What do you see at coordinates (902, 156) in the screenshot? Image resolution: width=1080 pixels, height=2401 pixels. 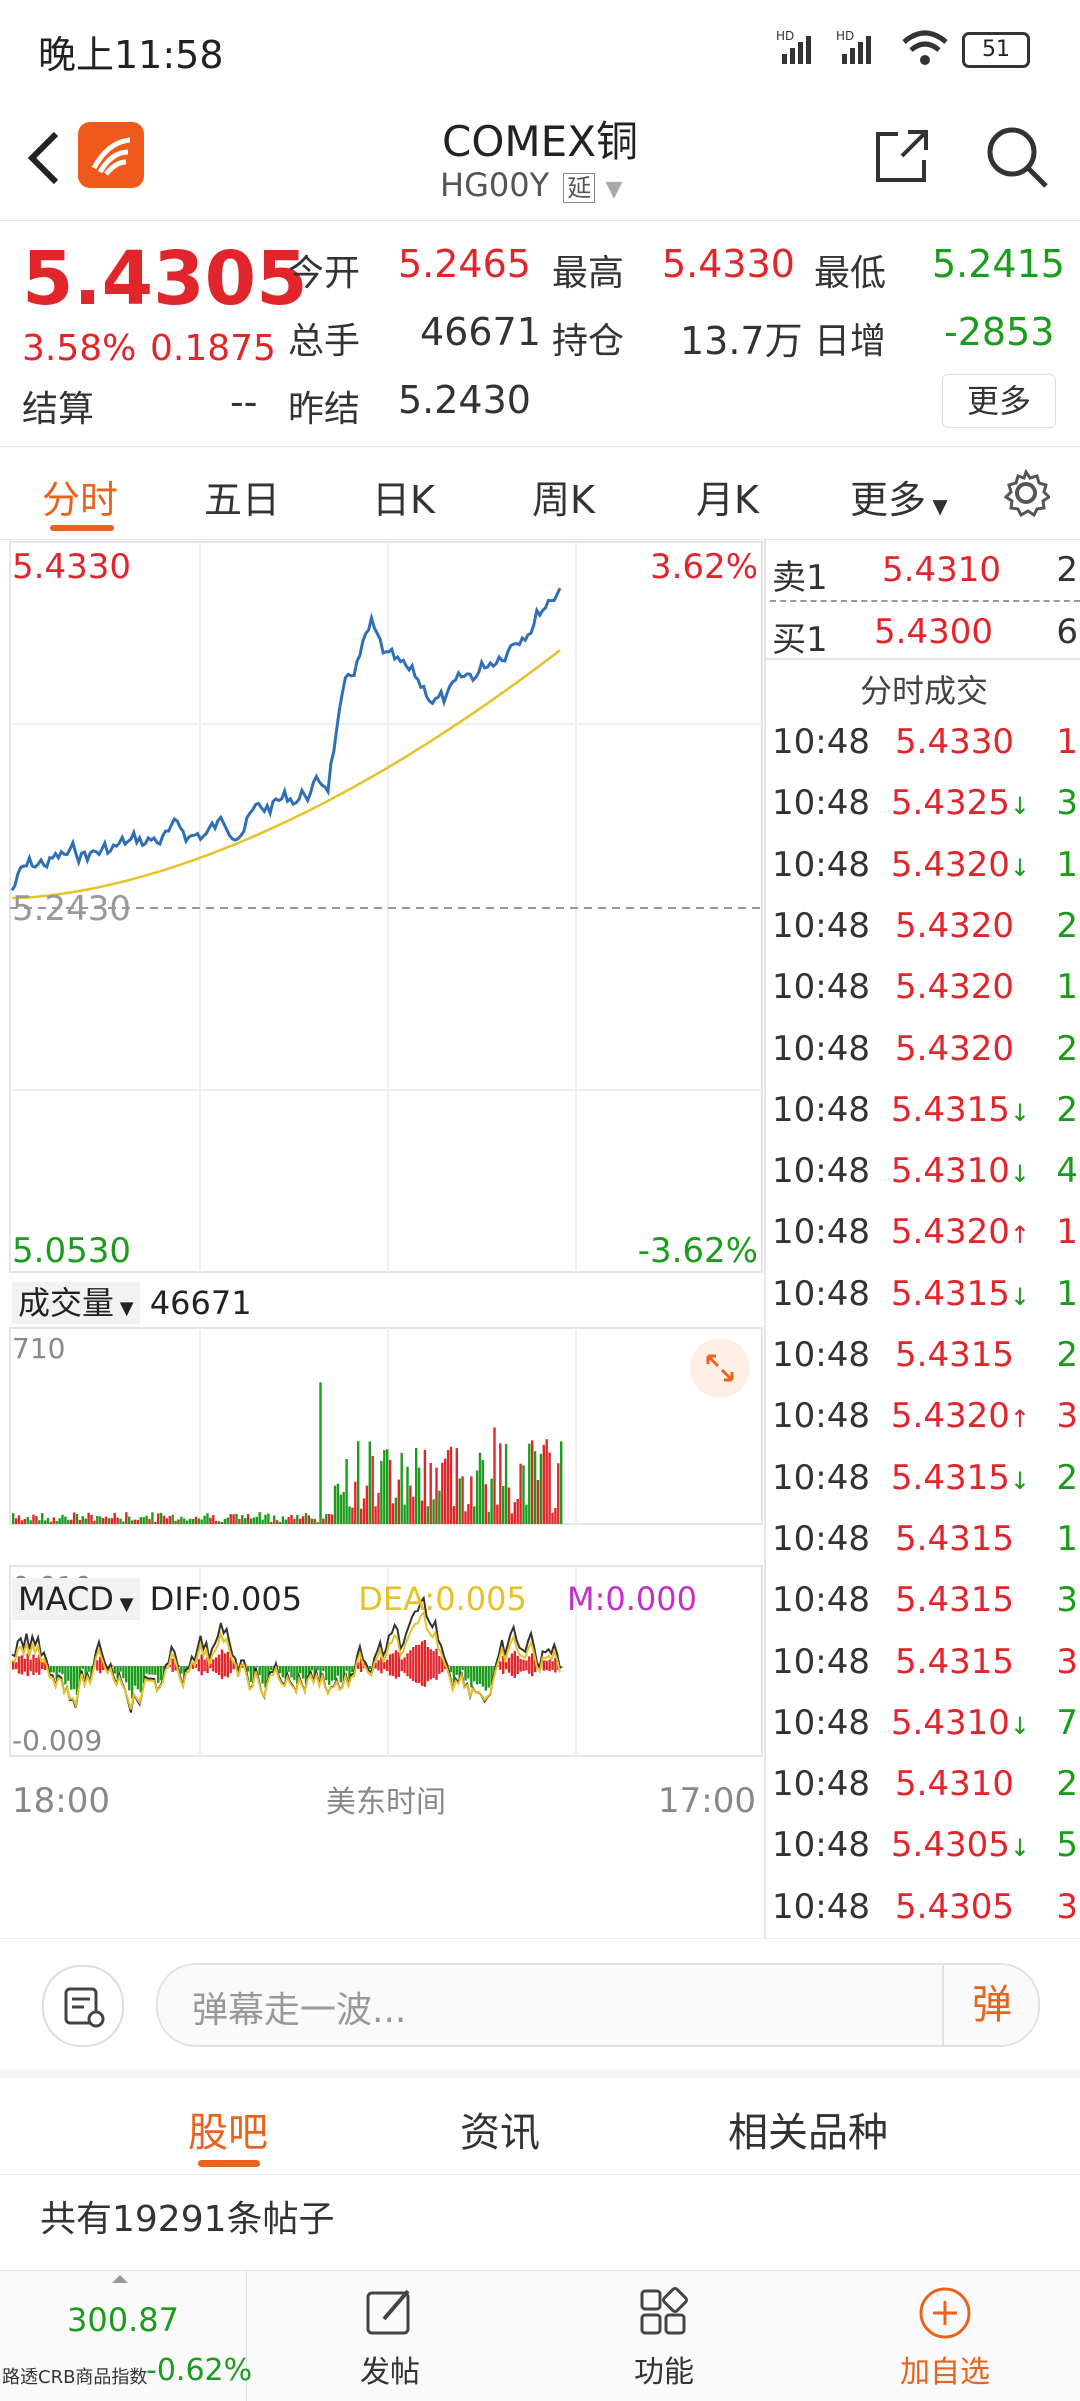 I see `share-icon` at bounding box center [902, 156].